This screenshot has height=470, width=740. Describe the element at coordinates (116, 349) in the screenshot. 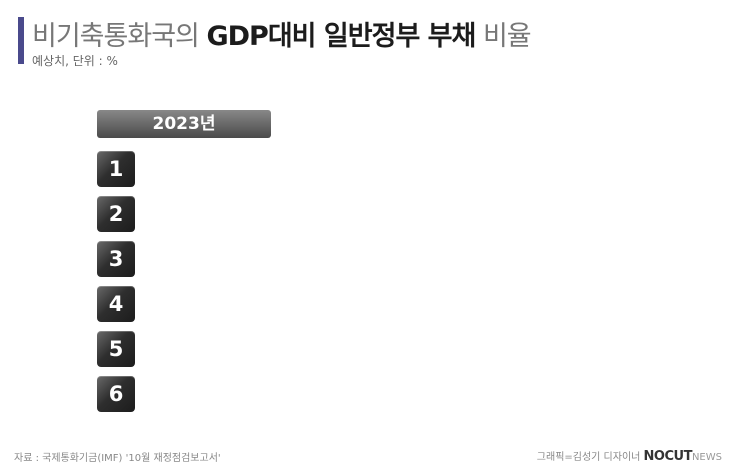

I see `rank-box-5: 5` at that location.